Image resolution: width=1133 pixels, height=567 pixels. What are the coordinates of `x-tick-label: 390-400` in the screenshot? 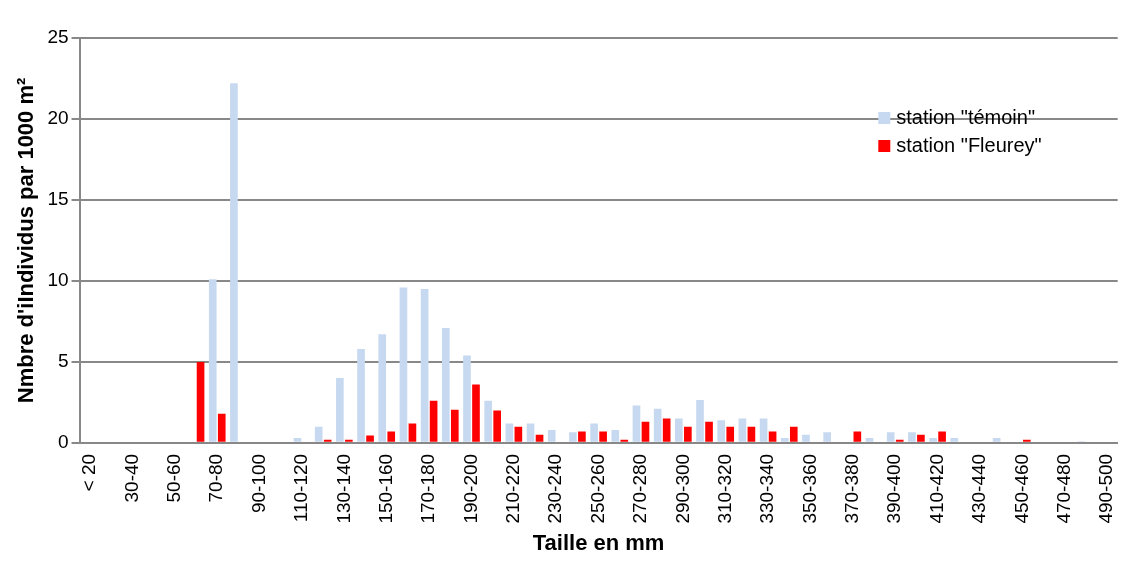 It's located at (894, 488).